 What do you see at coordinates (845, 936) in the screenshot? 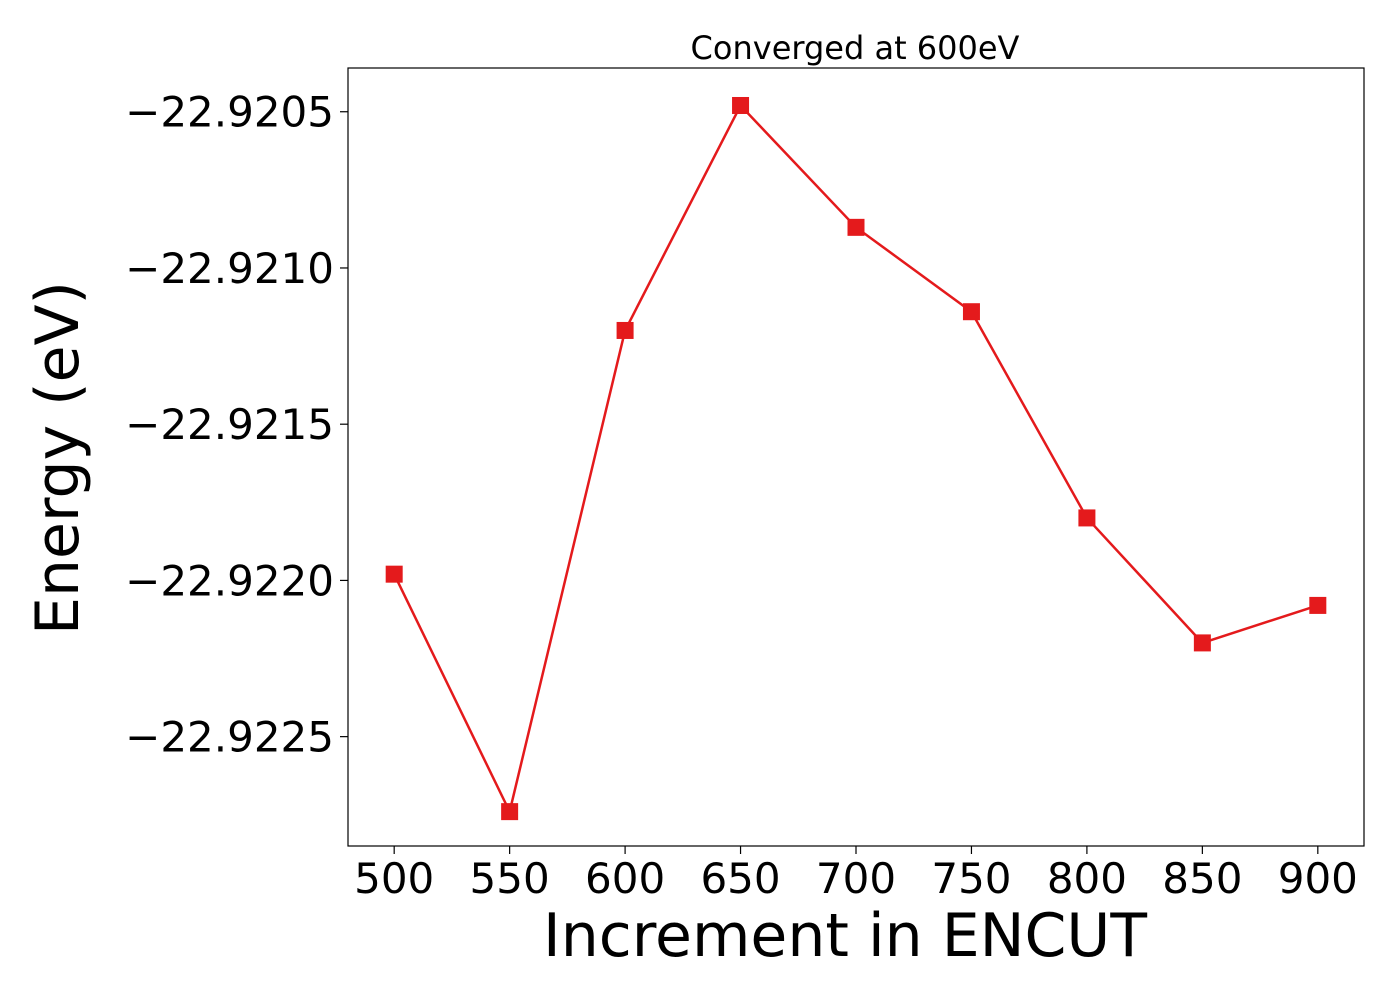
I see `x-axis-label: Increment in ENCUT` at bounding box center [845, 936].